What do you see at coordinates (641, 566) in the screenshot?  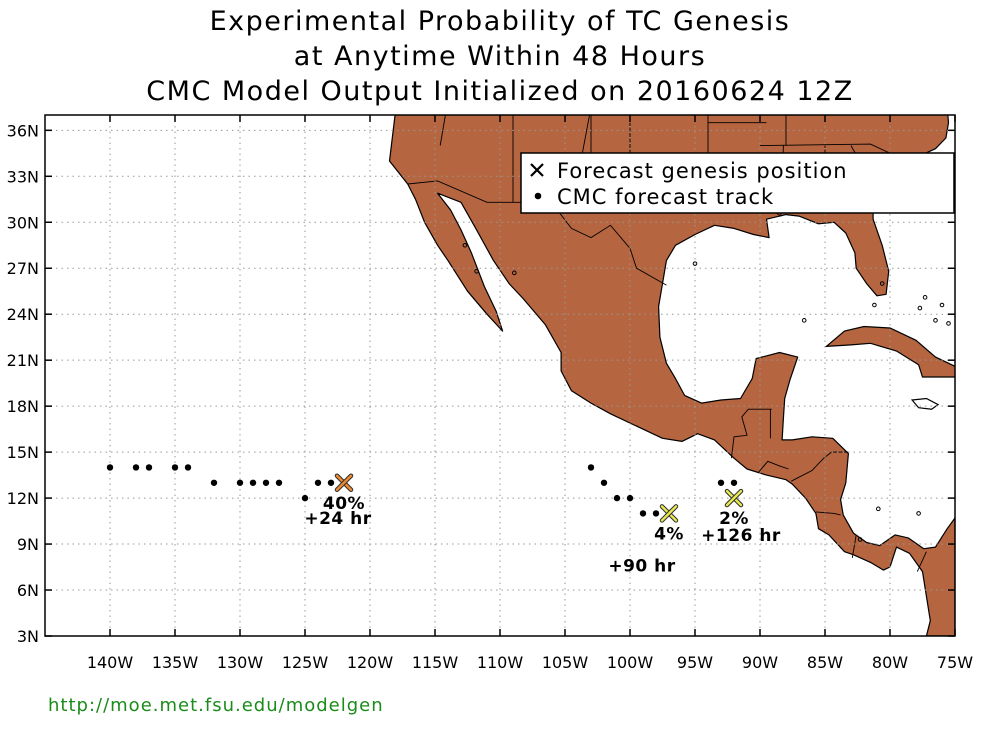 I see `genesis-lead-time: +90 hr` at bounding box center [641, 566].